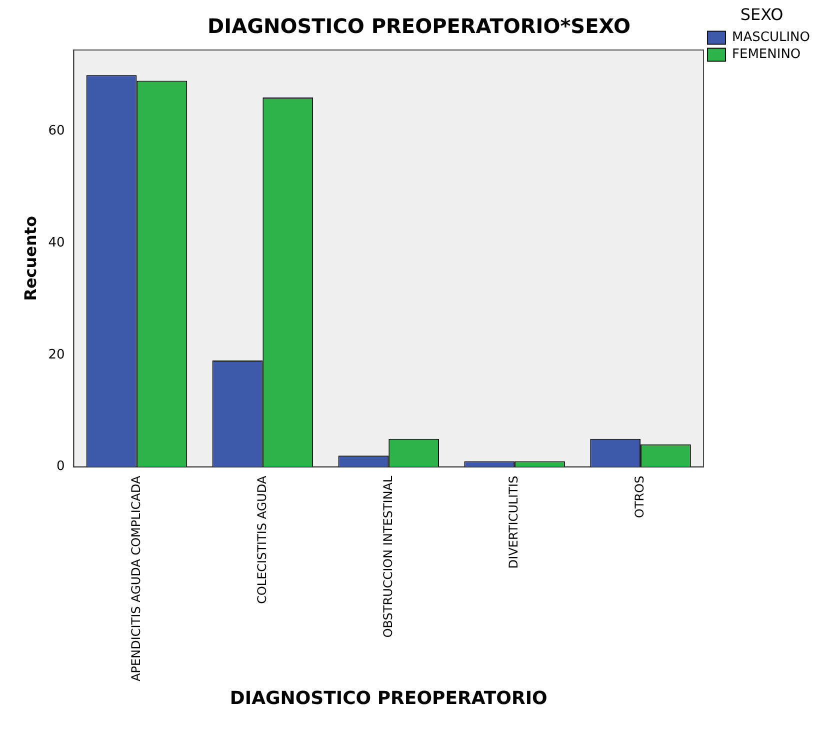  What do you see at coordinates (56, 354) in the screenshot?
I see `y-tick-label: 20` at bounding box center [56, 354].